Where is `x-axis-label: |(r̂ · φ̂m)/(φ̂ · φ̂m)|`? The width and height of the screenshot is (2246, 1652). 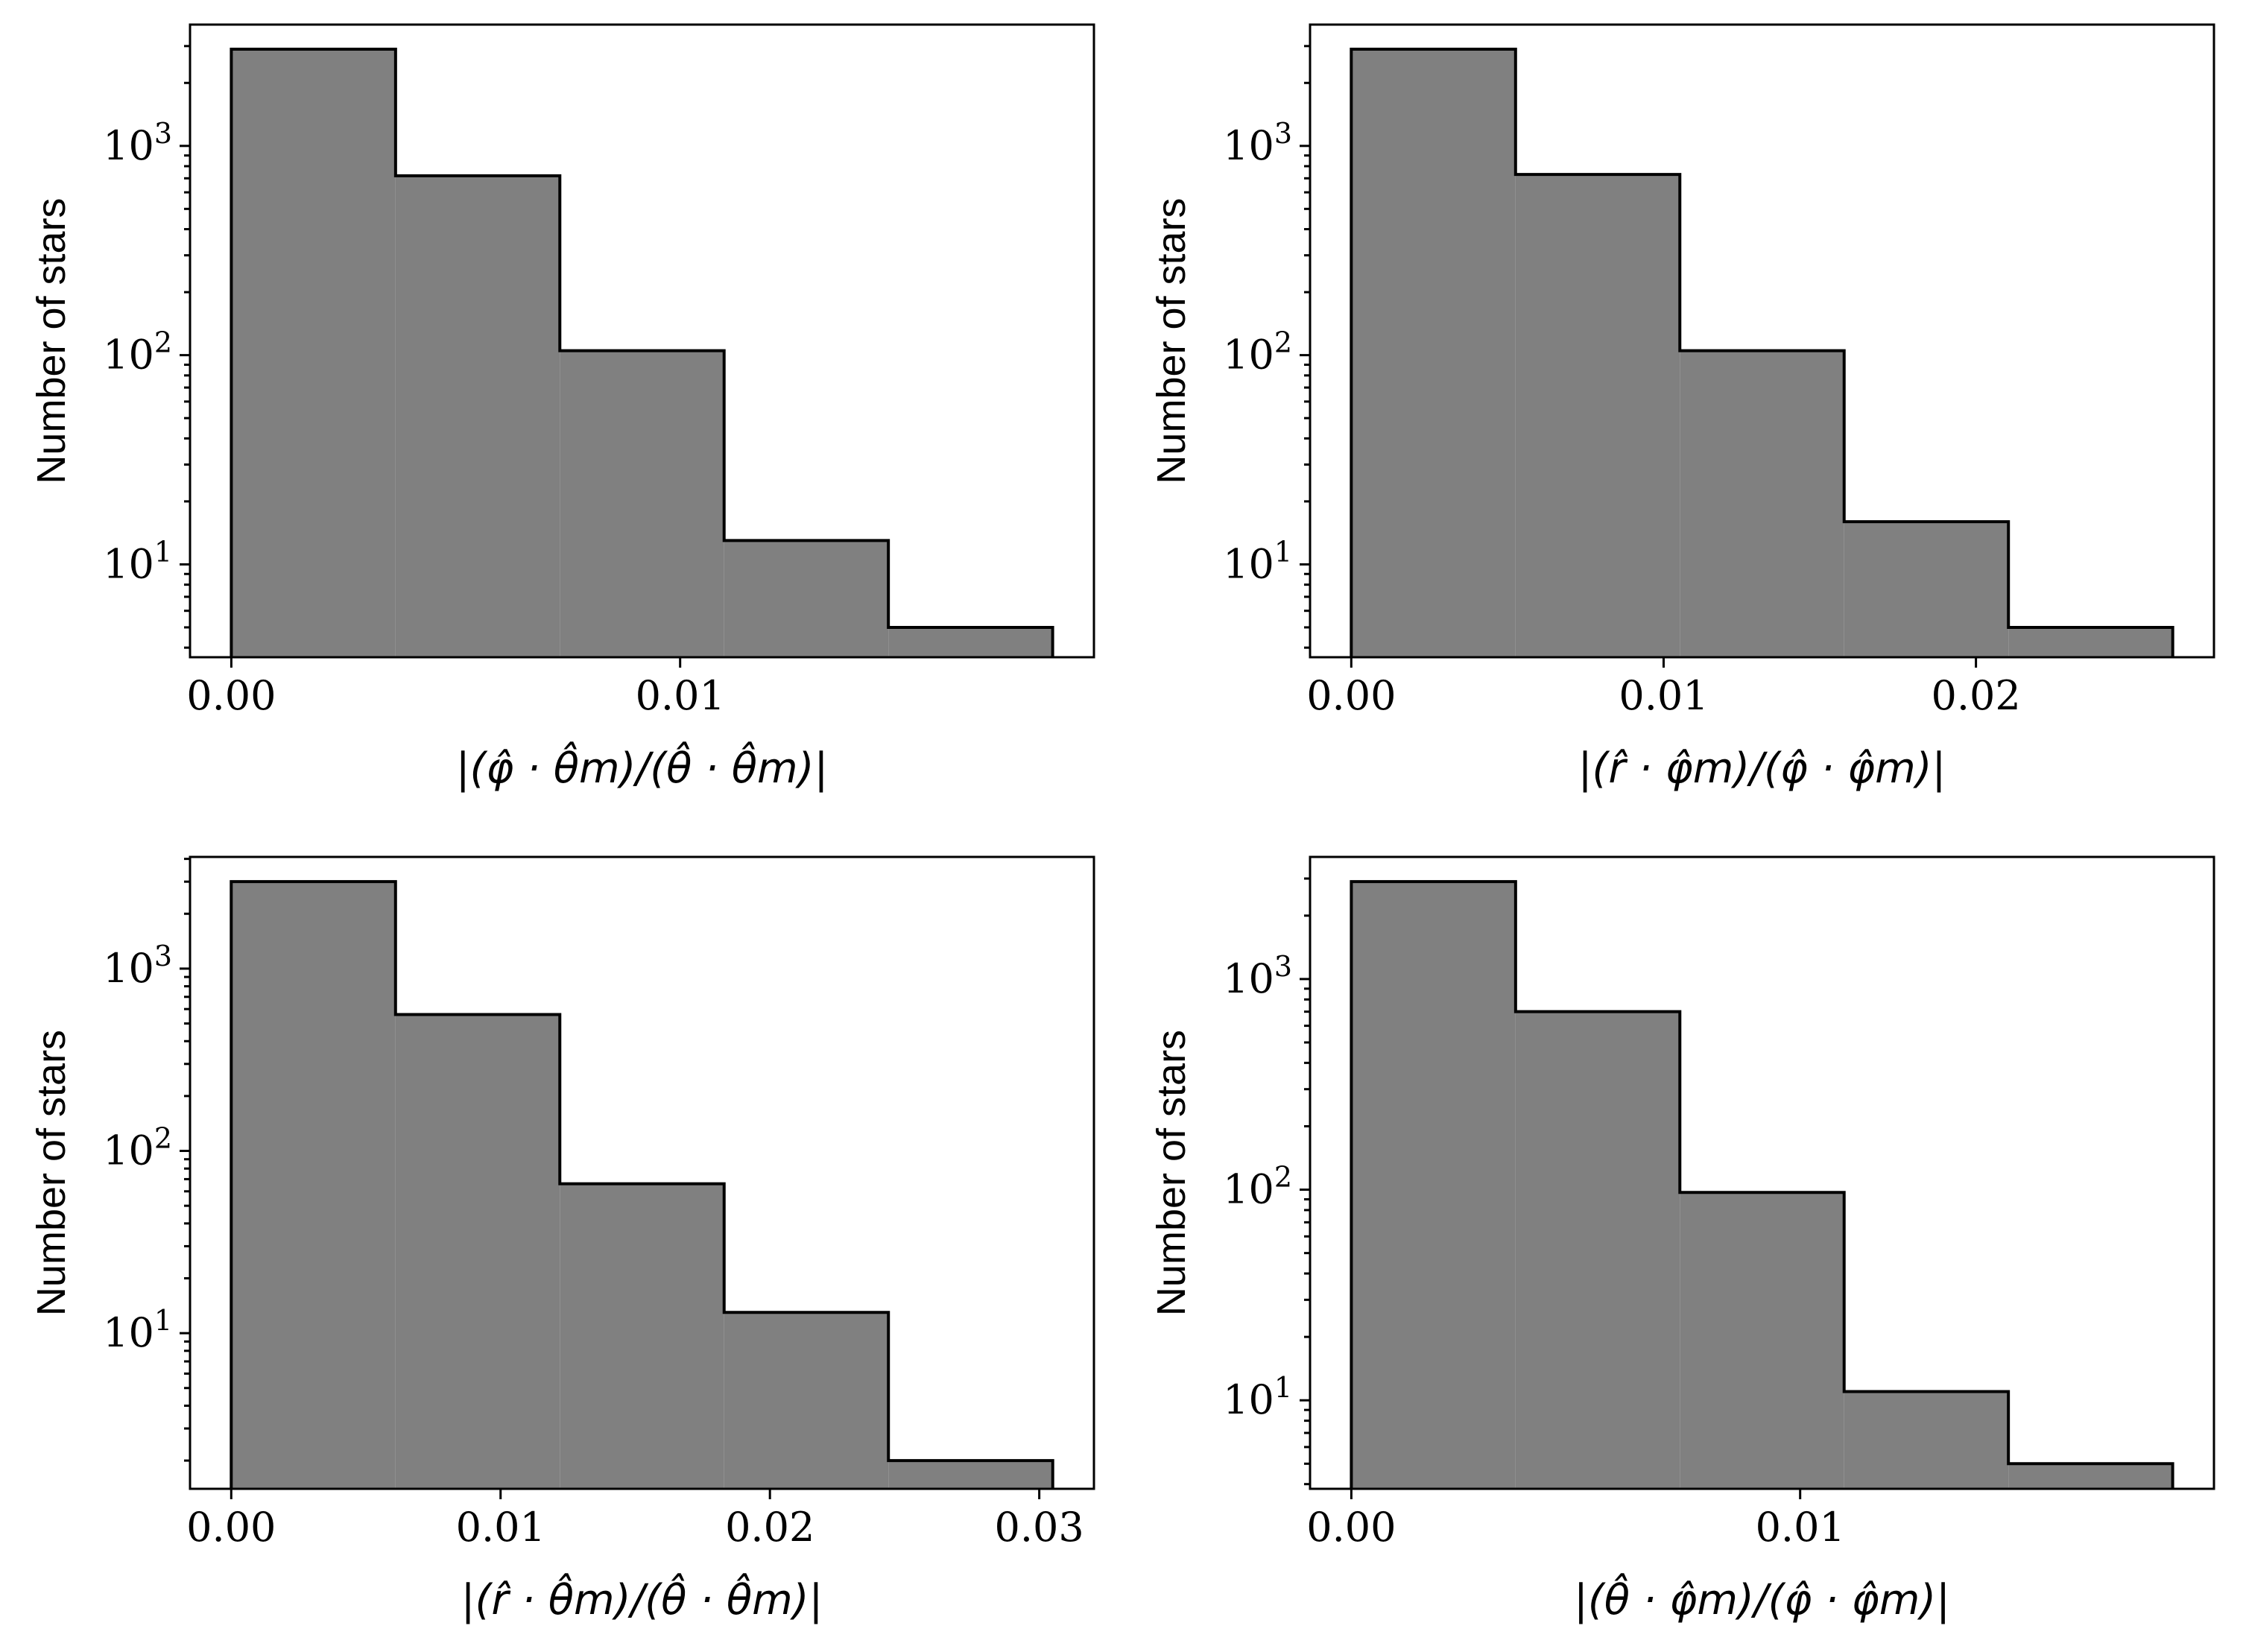 x-axis-label: |(r̂ · φ̂m)/(φ̂ · φ̂m)| is located at coordinates (1762, 768).